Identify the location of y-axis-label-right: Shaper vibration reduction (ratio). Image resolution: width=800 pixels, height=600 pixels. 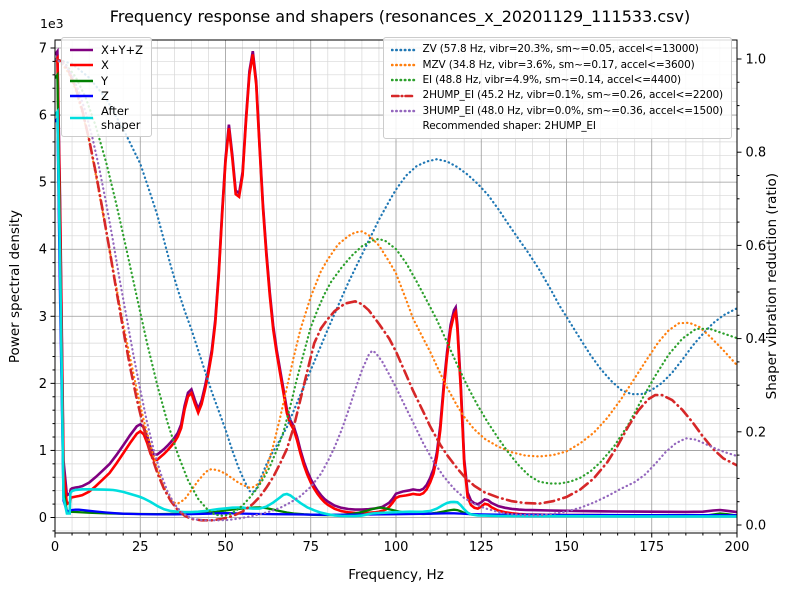
(772, 286).